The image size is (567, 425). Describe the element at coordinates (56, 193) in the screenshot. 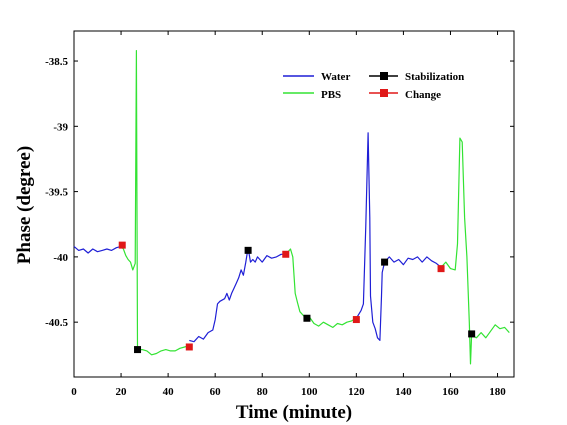

I see `y-tick-label: -39.5` at that location.